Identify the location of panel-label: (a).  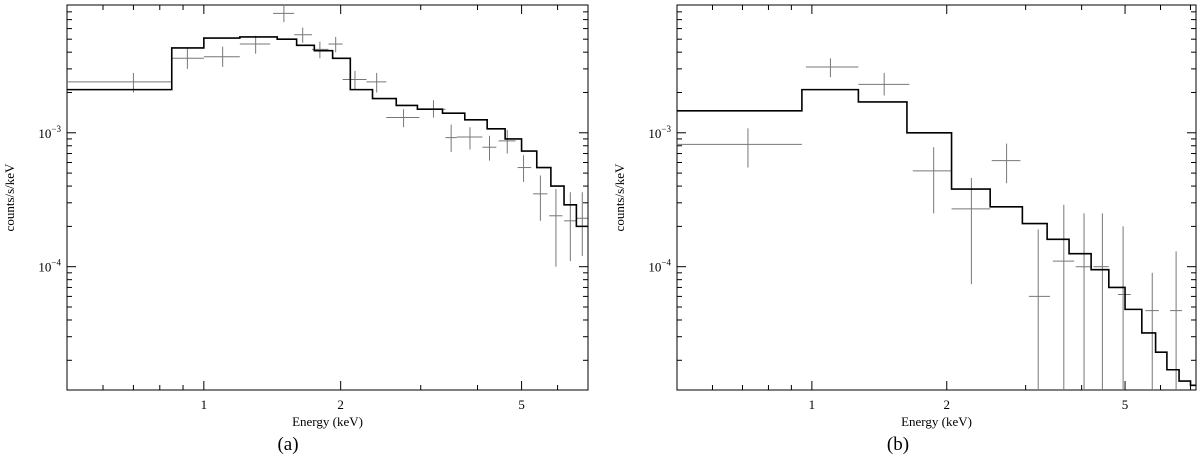
(287, 444).